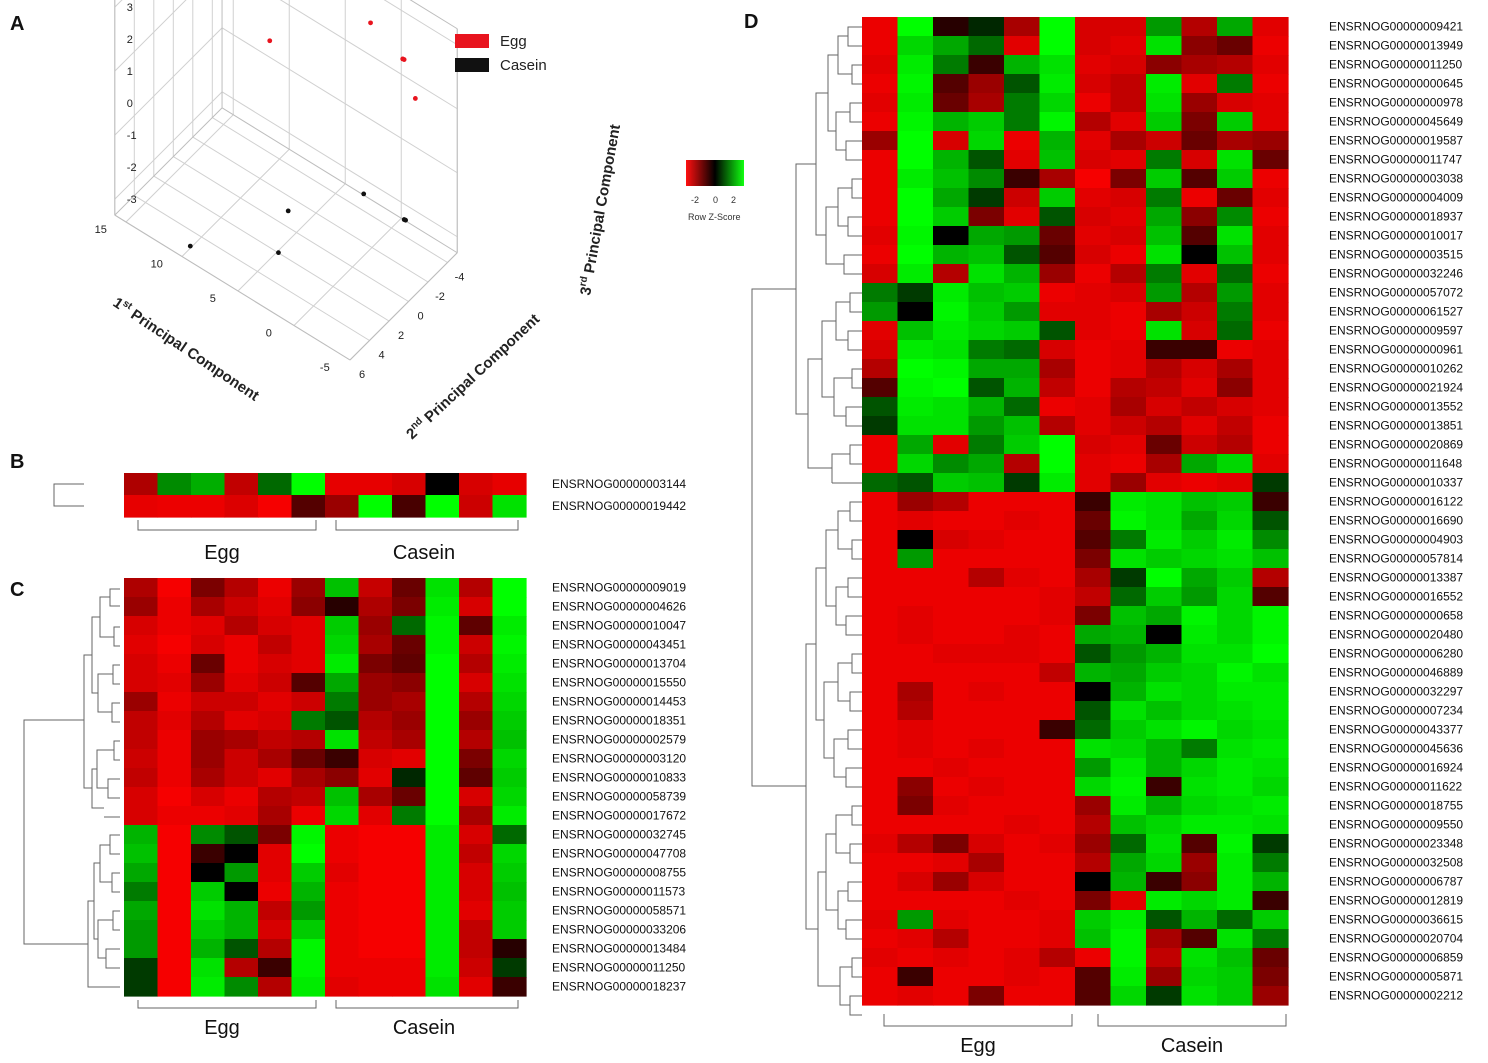 This screenshot has height=1063, width=1488. I want to click on panel-label-a: A, so click(17, 24).